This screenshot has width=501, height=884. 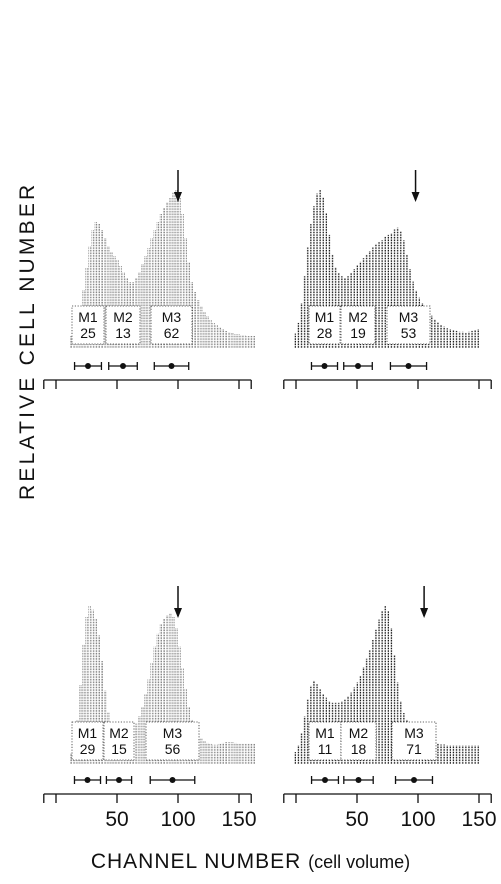 What do you see at coordinates (123, 317) in the screenshot?
I see `region-label: M2` at bounding box center [123, 317].